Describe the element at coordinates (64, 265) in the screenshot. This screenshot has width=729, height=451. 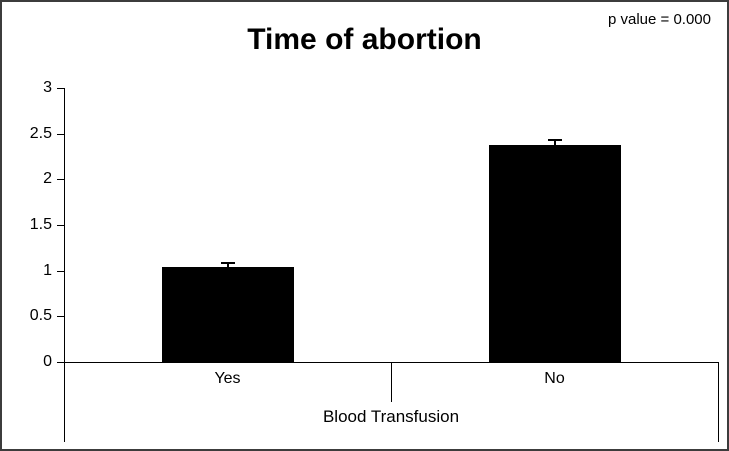
I see `y-axis-line` at that location.